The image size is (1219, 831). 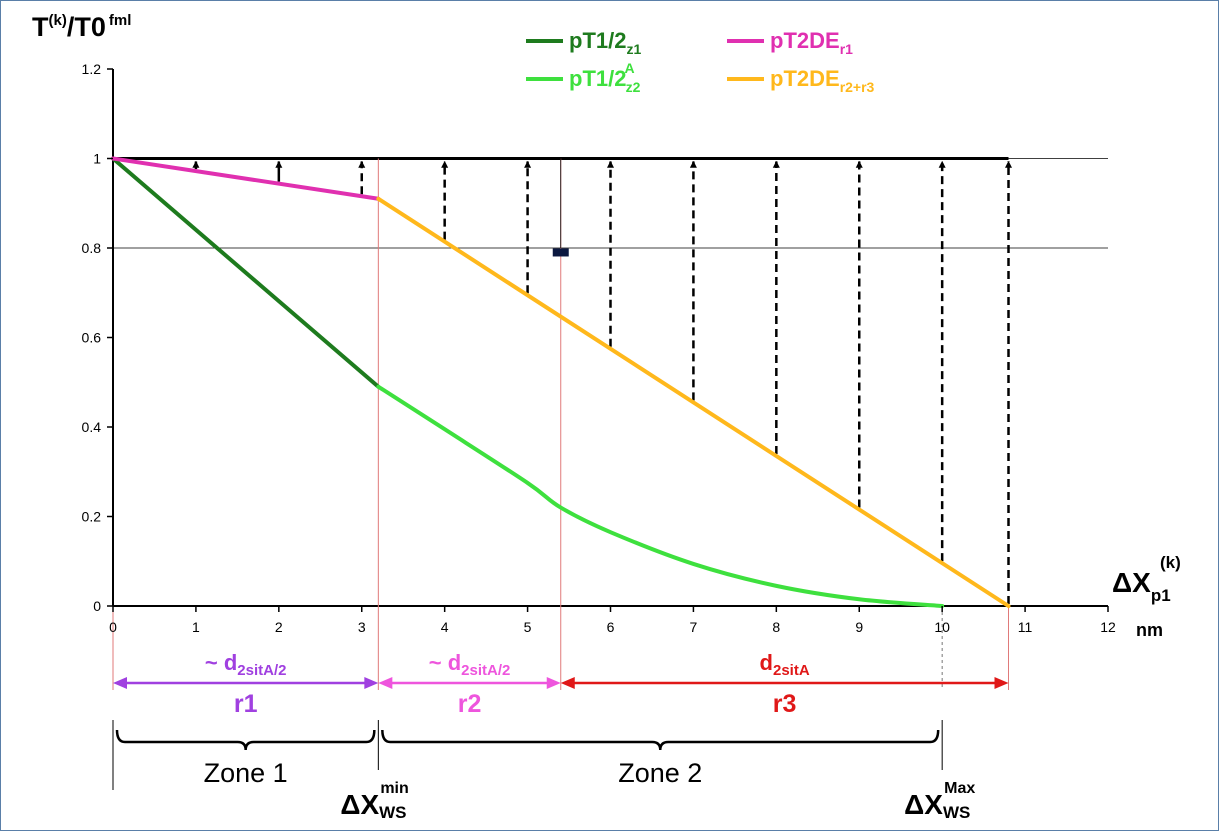 What do you see at coordinates (246, 704) in the screenshot?
I see `region-name-r1: r1` at bounding box center [246, 704].